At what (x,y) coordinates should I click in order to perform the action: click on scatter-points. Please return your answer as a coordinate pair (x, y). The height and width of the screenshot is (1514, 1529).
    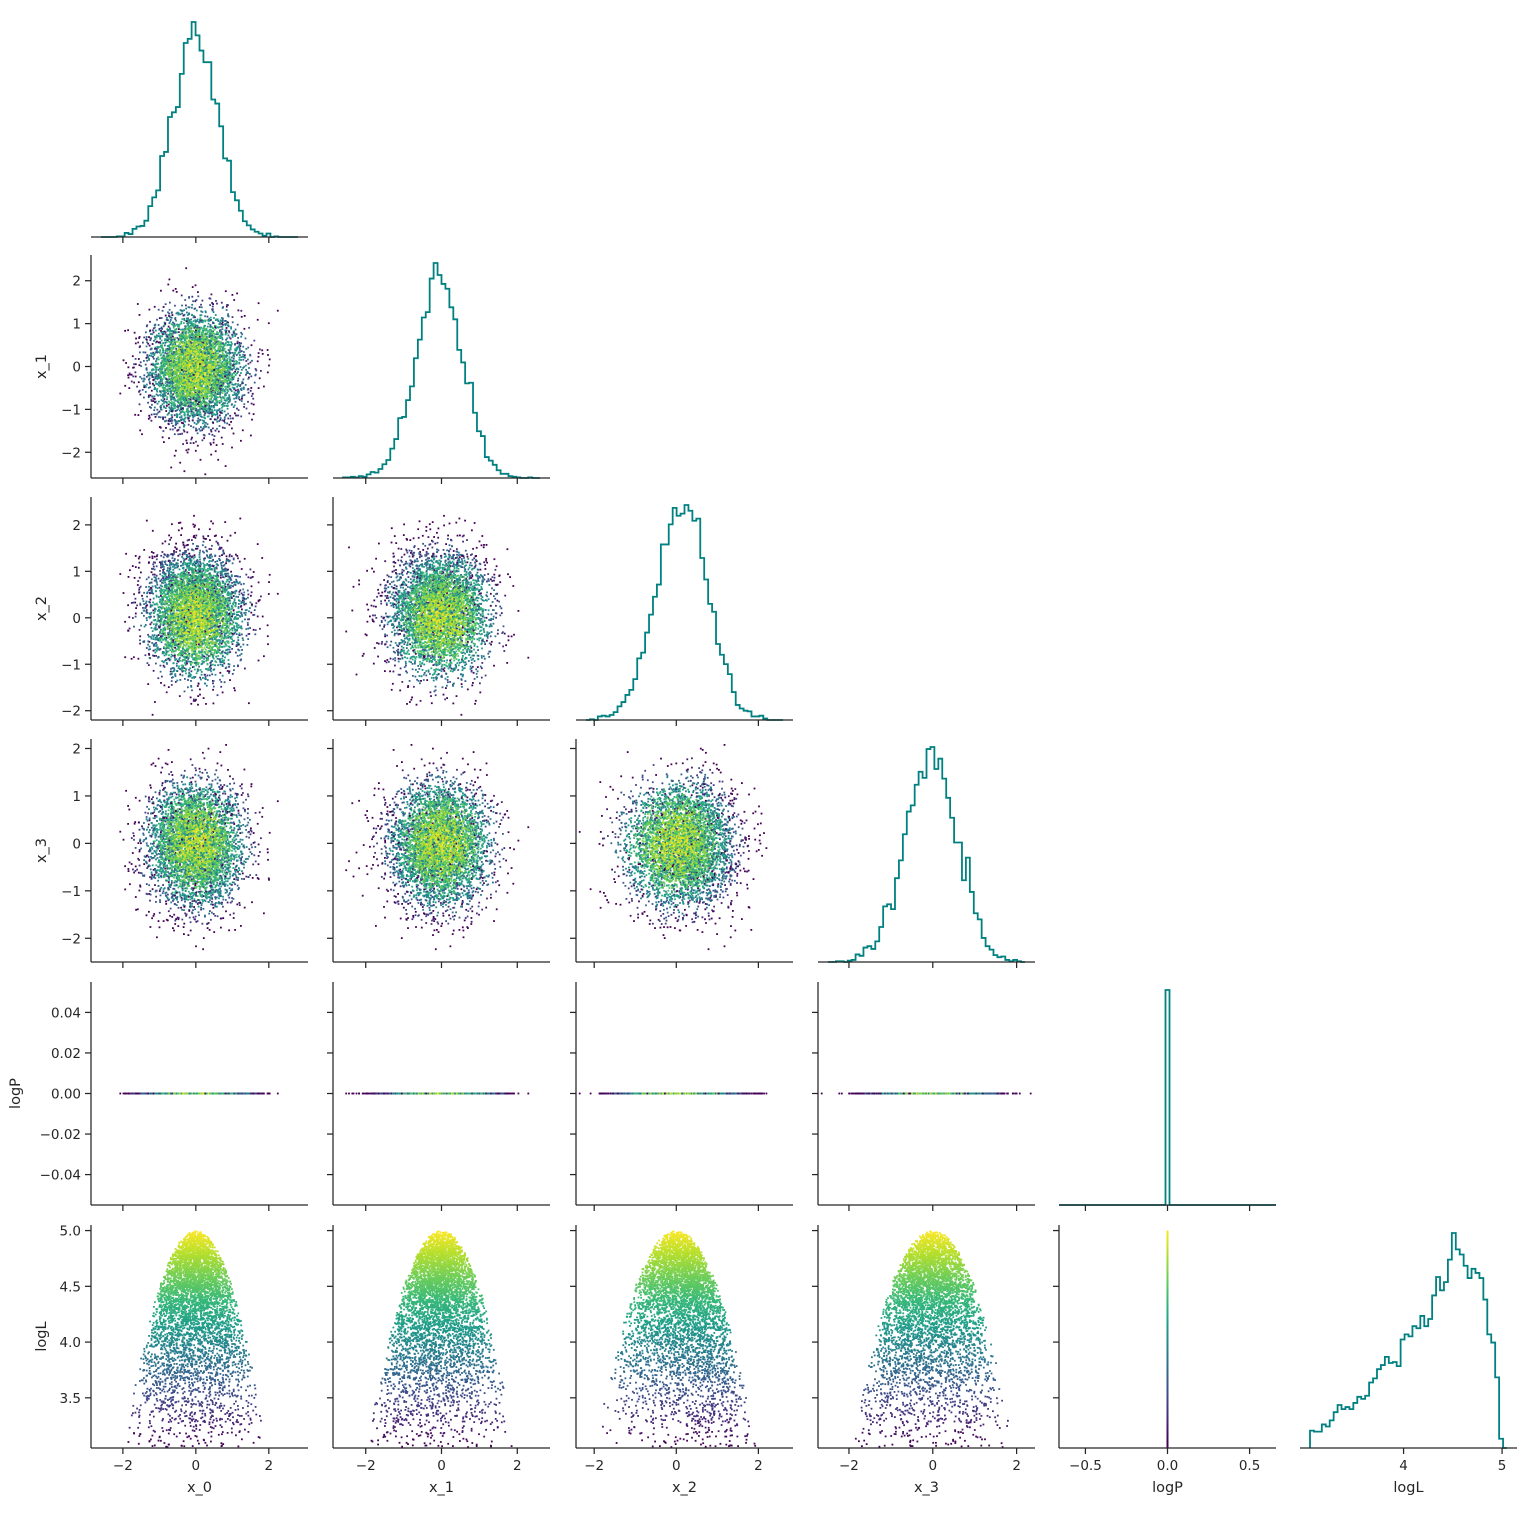
    Looking at the image, I should click on (198, 371).